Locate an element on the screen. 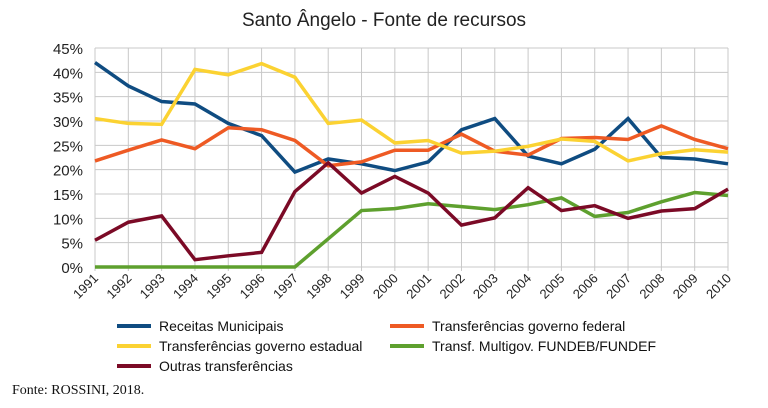 This screenshot has height=408, width=768. y-tick-label: 40% is located at coordinates (68, 73).